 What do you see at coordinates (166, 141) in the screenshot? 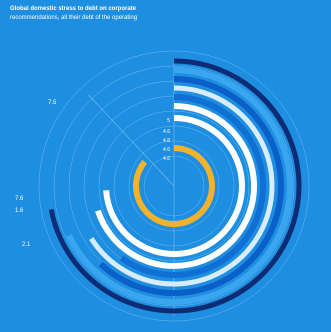
I see `center-tick-label-2: 4.8` at bounding box center [166, 141].